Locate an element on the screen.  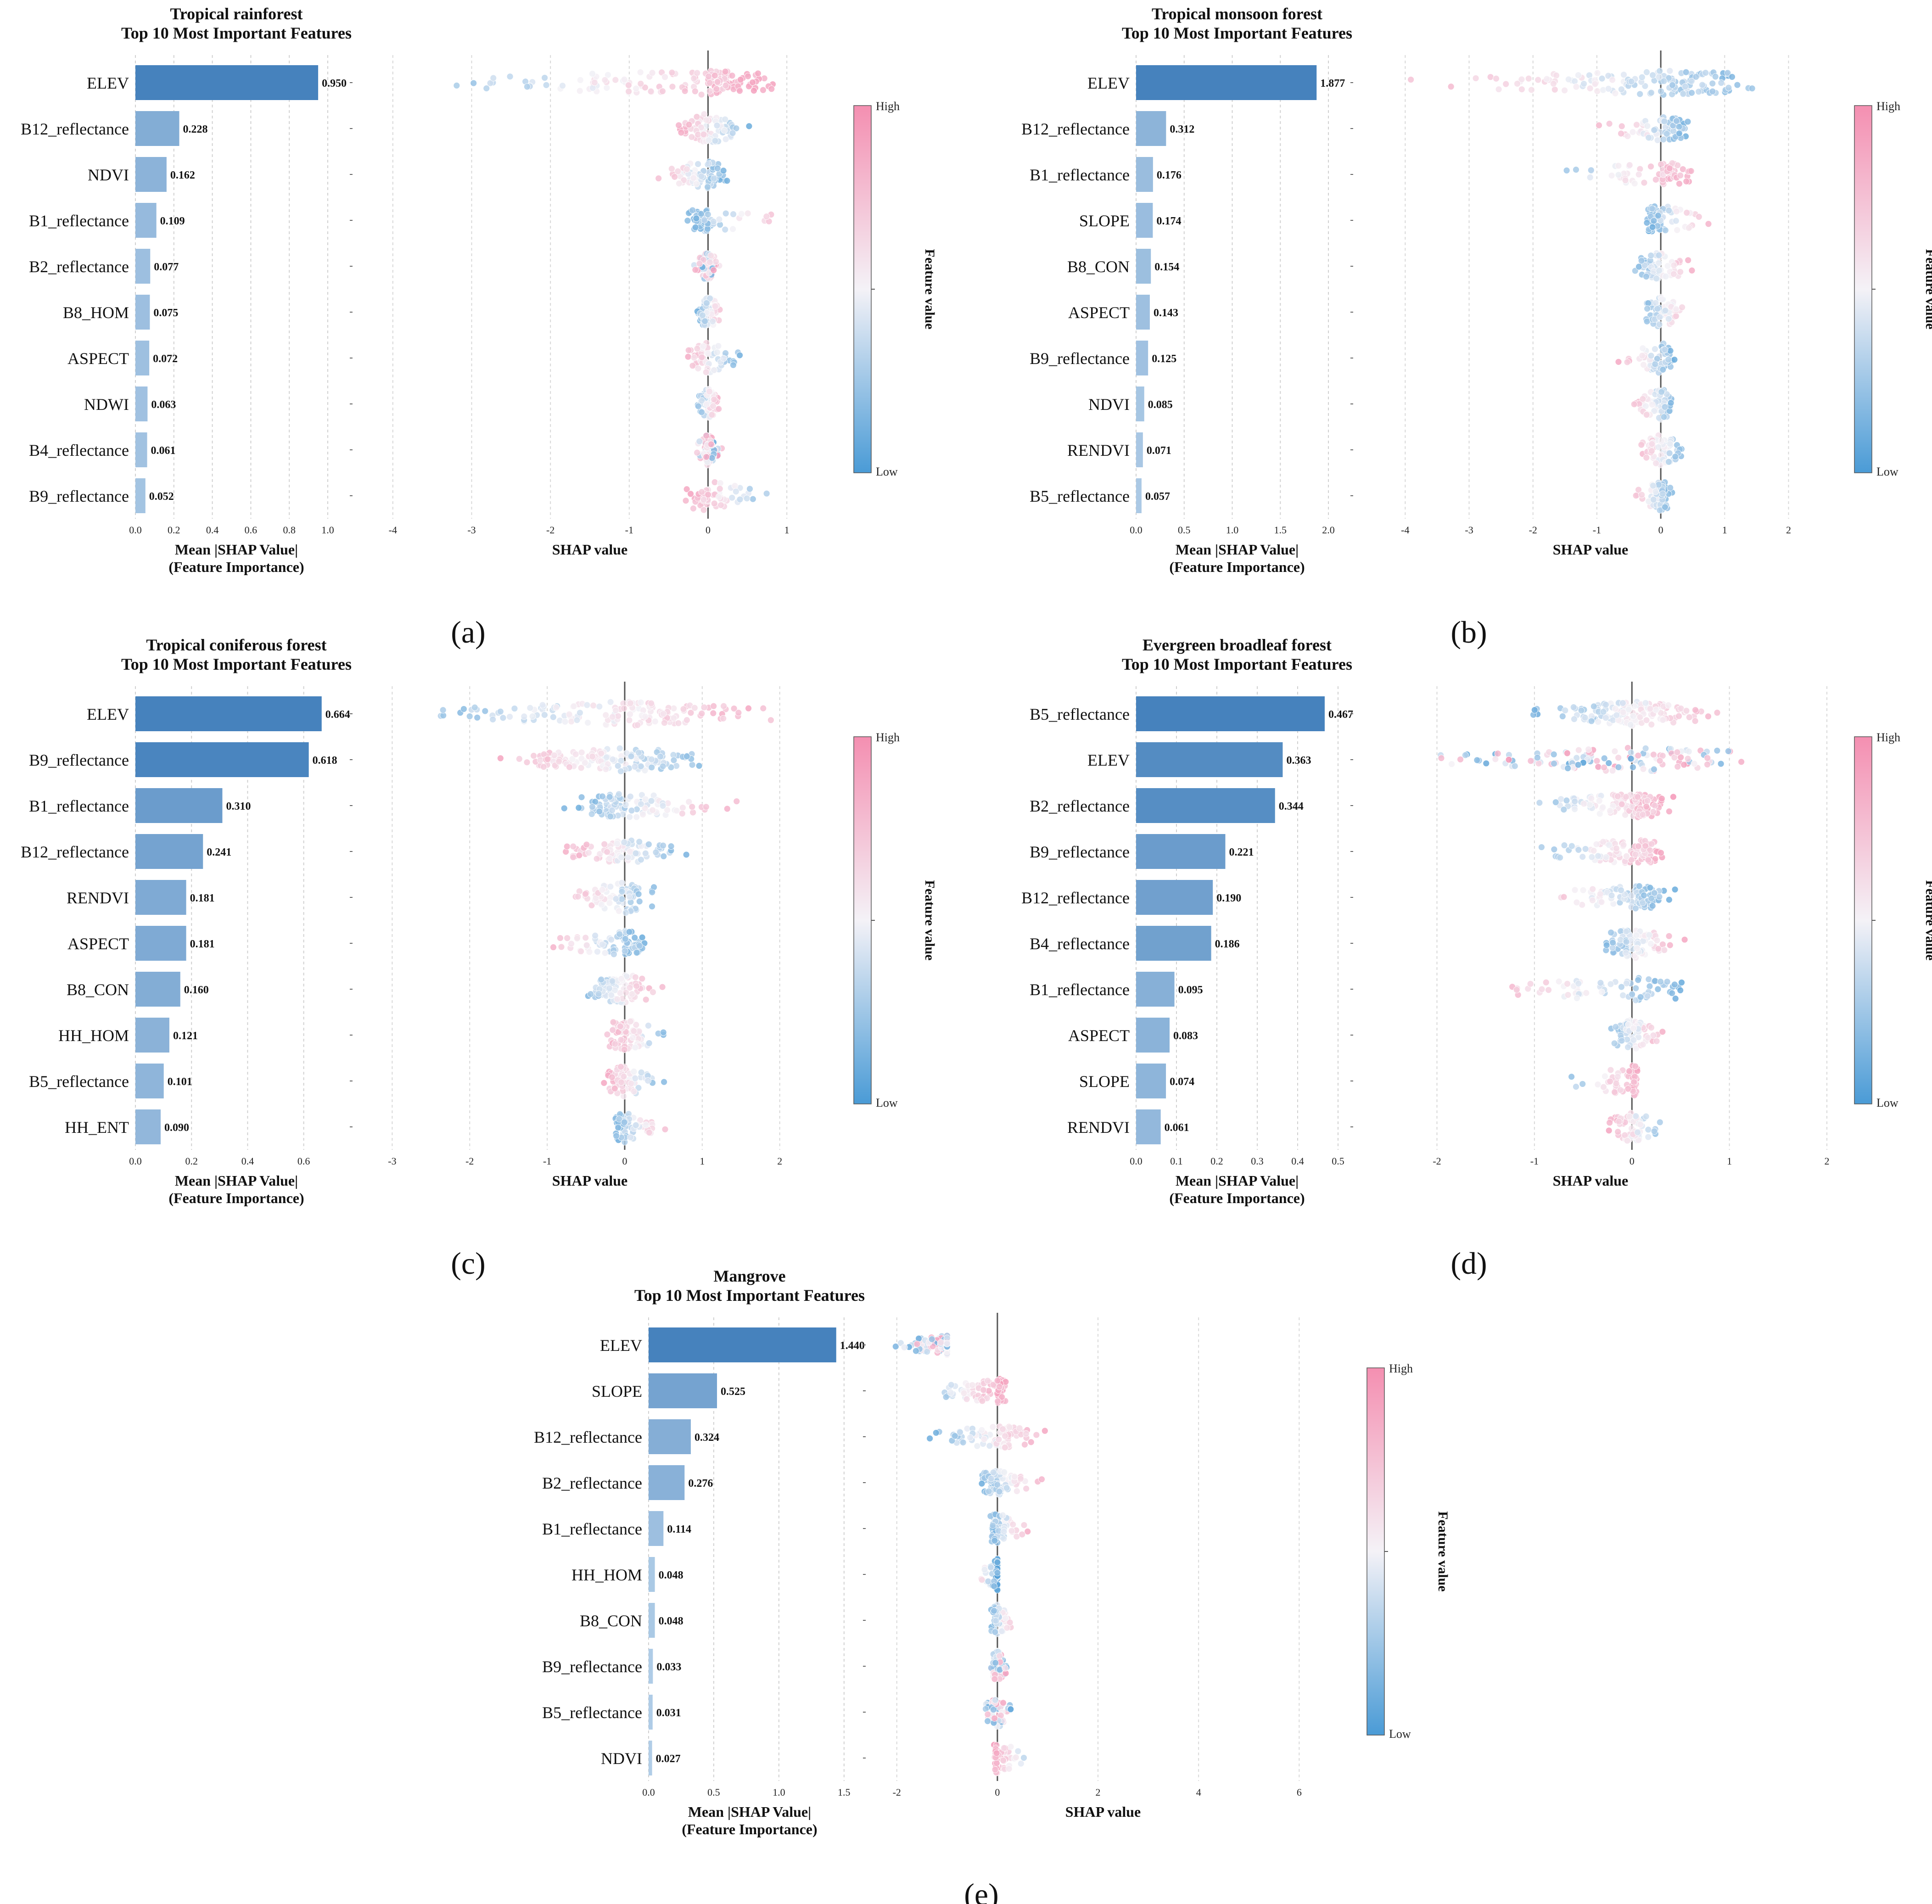
panel-title: Tropical monsoon forest is located at coordinates (1237, 14).